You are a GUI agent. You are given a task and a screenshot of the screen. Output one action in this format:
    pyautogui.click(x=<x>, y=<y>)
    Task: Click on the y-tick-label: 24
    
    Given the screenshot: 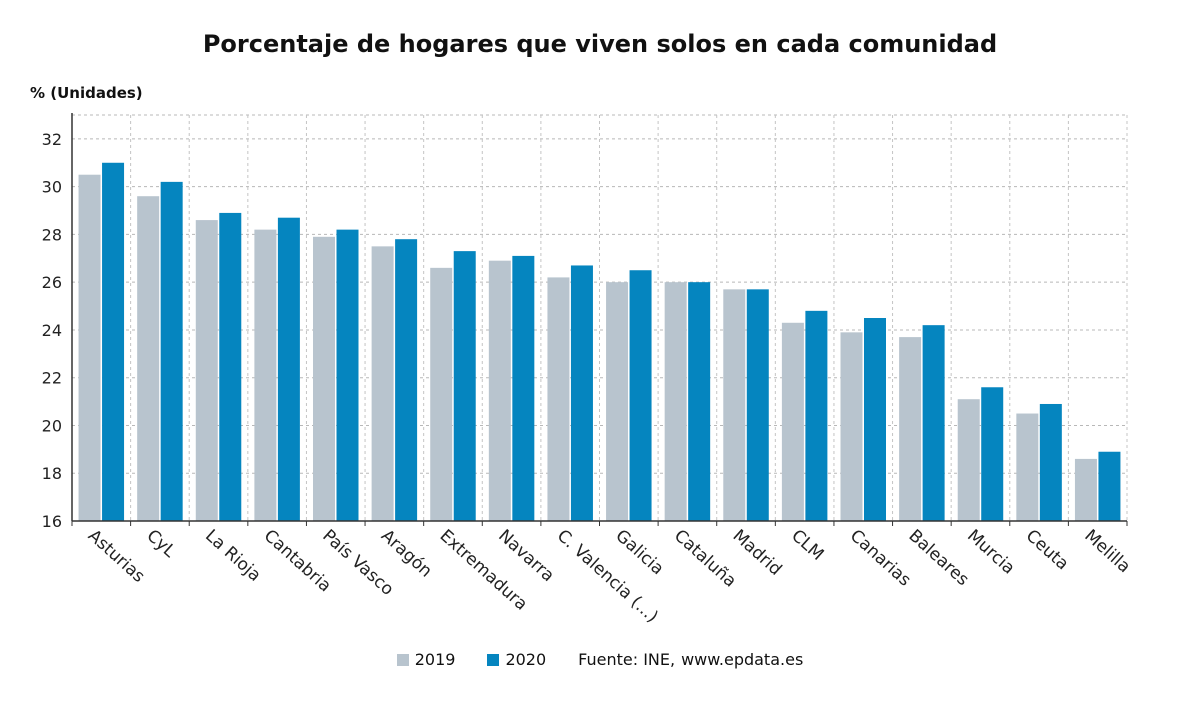 What is the action you would take?
    pyautogui.click(x=52, y=330)
    